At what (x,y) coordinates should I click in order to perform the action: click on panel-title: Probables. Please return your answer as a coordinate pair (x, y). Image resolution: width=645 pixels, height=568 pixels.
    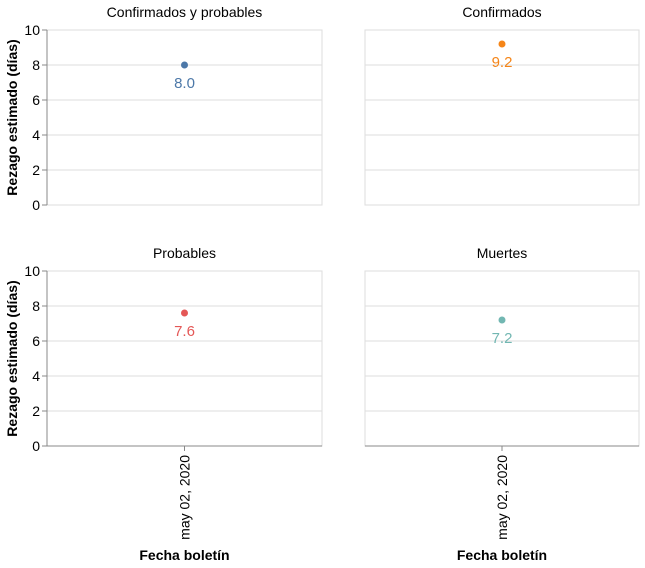
    Looking at the image, I should click on (184, 253).